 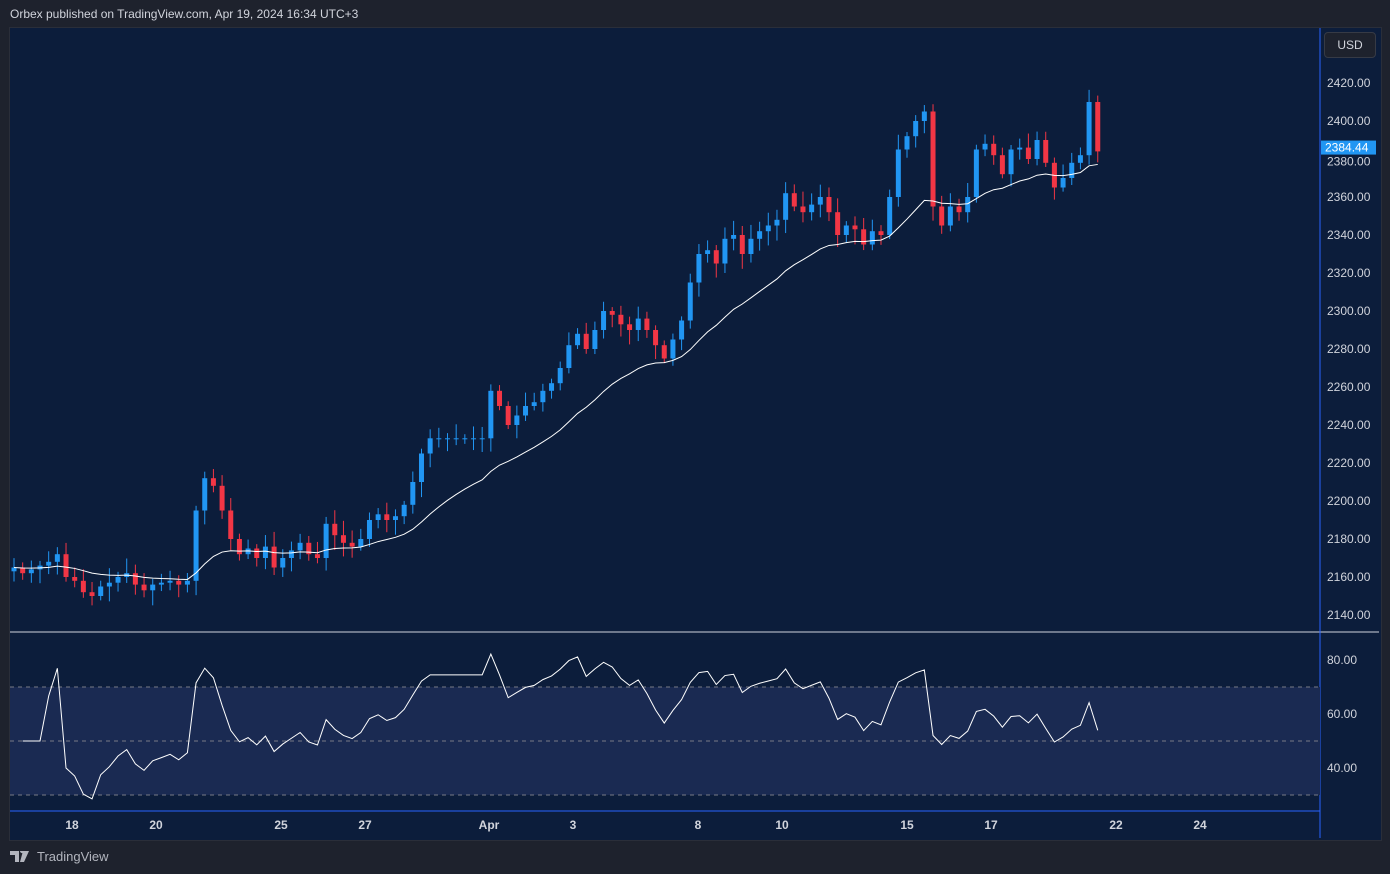 I want to click on tradingview-logo: TradingView, so click(x=59, y=856).